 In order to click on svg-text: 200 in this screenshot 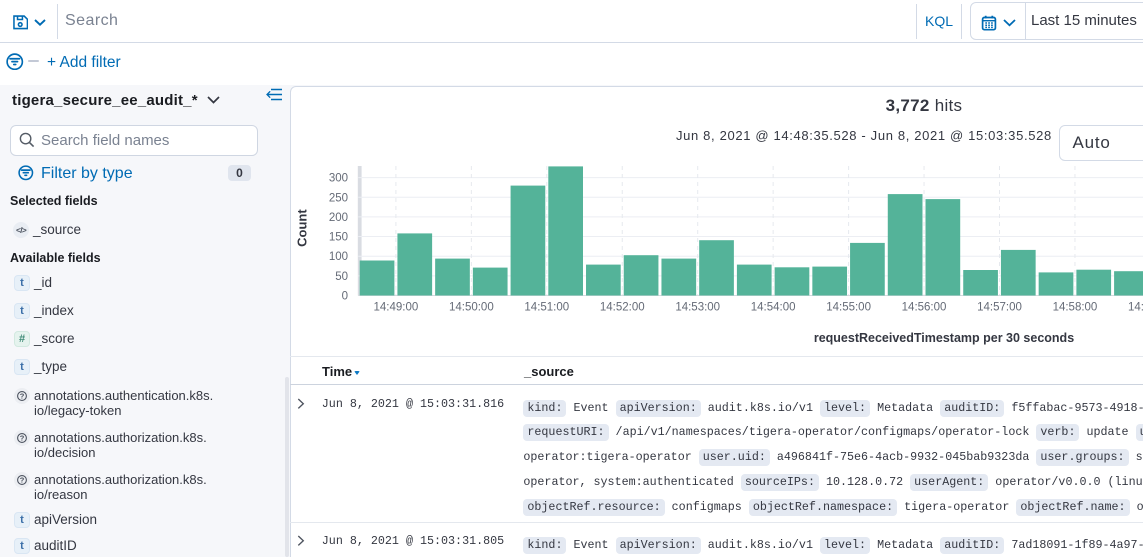, I will do `click(338, 218)`.